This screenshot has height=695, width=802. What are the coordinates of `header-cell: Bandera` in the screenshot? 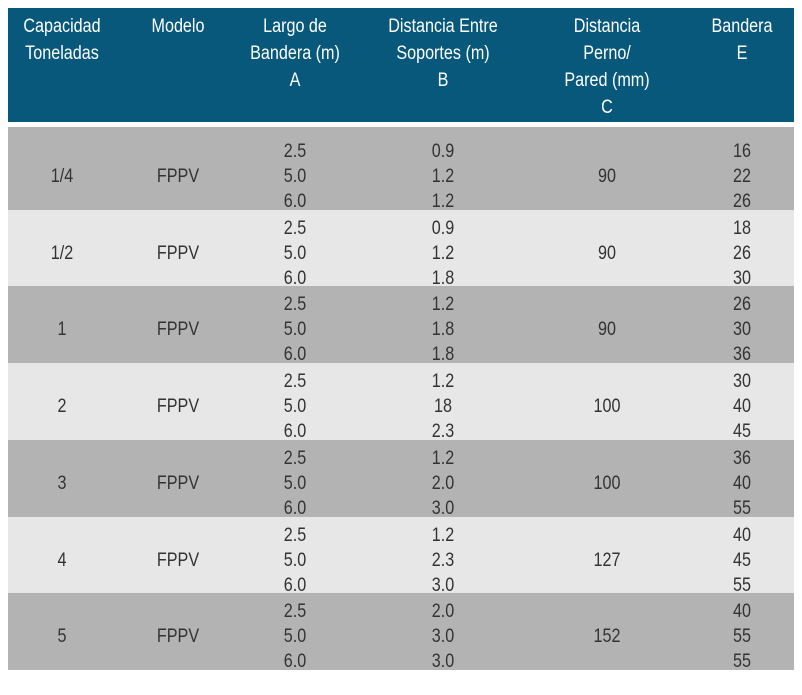 It's located at (742, 26).